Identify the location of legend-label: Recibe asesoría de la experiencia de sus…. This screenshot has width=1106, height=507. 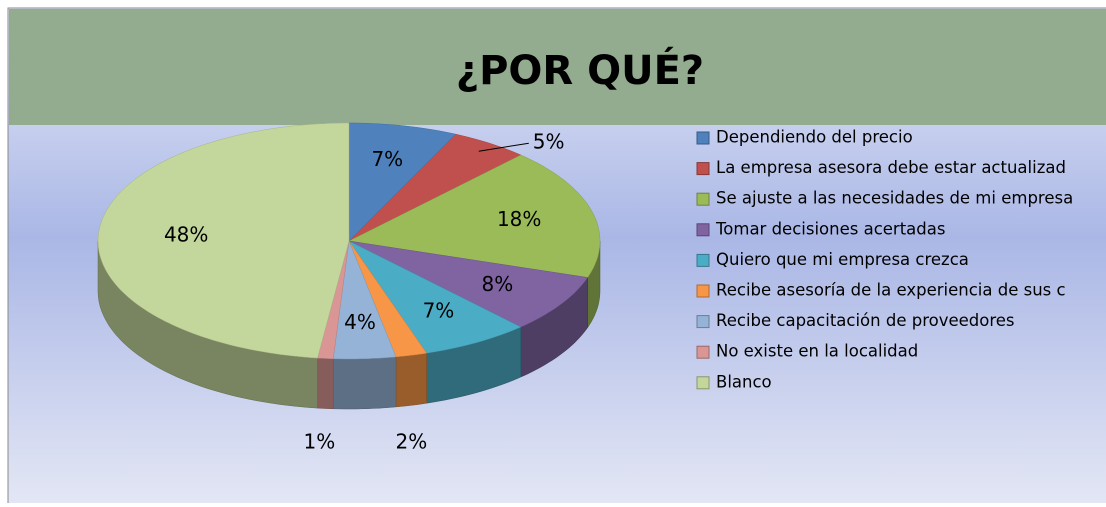
(891, 290).